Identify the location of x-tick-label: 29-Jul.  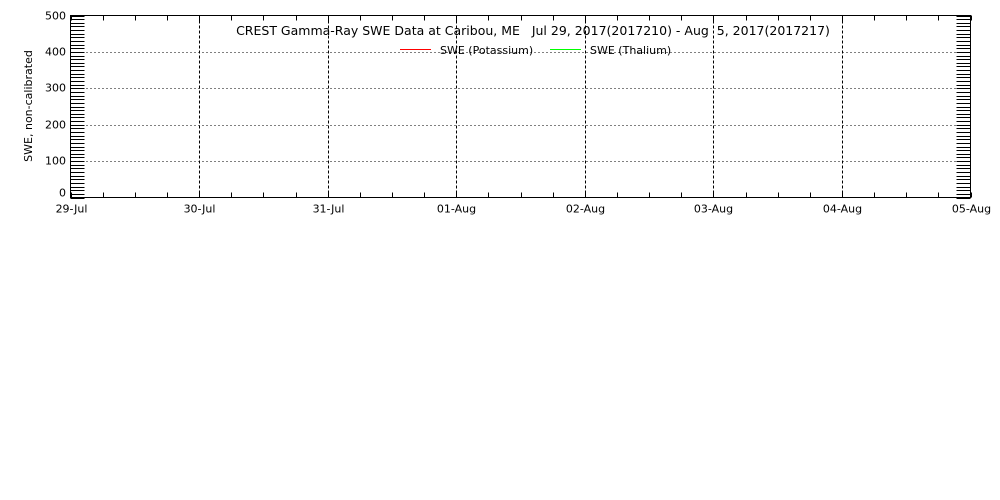
(72, 209).